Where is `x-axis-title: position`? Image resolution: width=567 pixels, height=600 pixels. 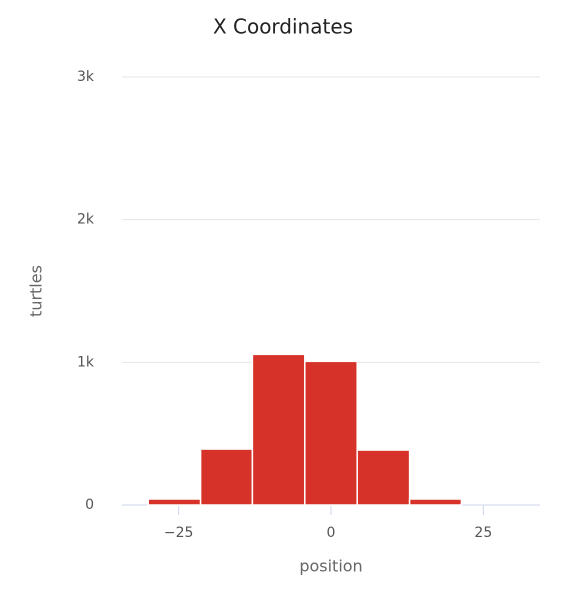 x-axis-title: position is located at coordinates (330, 566).